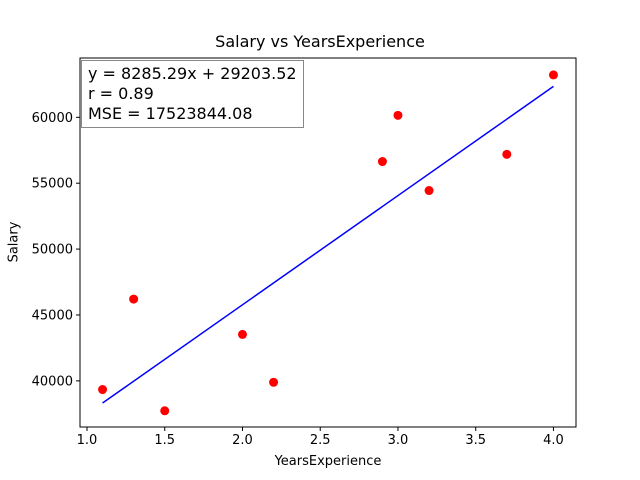 The height and width of the screenshot is (480, 640). What do you see at coordinates (121, 93) in the screenshot?
I see `correlation-text: r = 0.89` at bounding box center [121, 93].